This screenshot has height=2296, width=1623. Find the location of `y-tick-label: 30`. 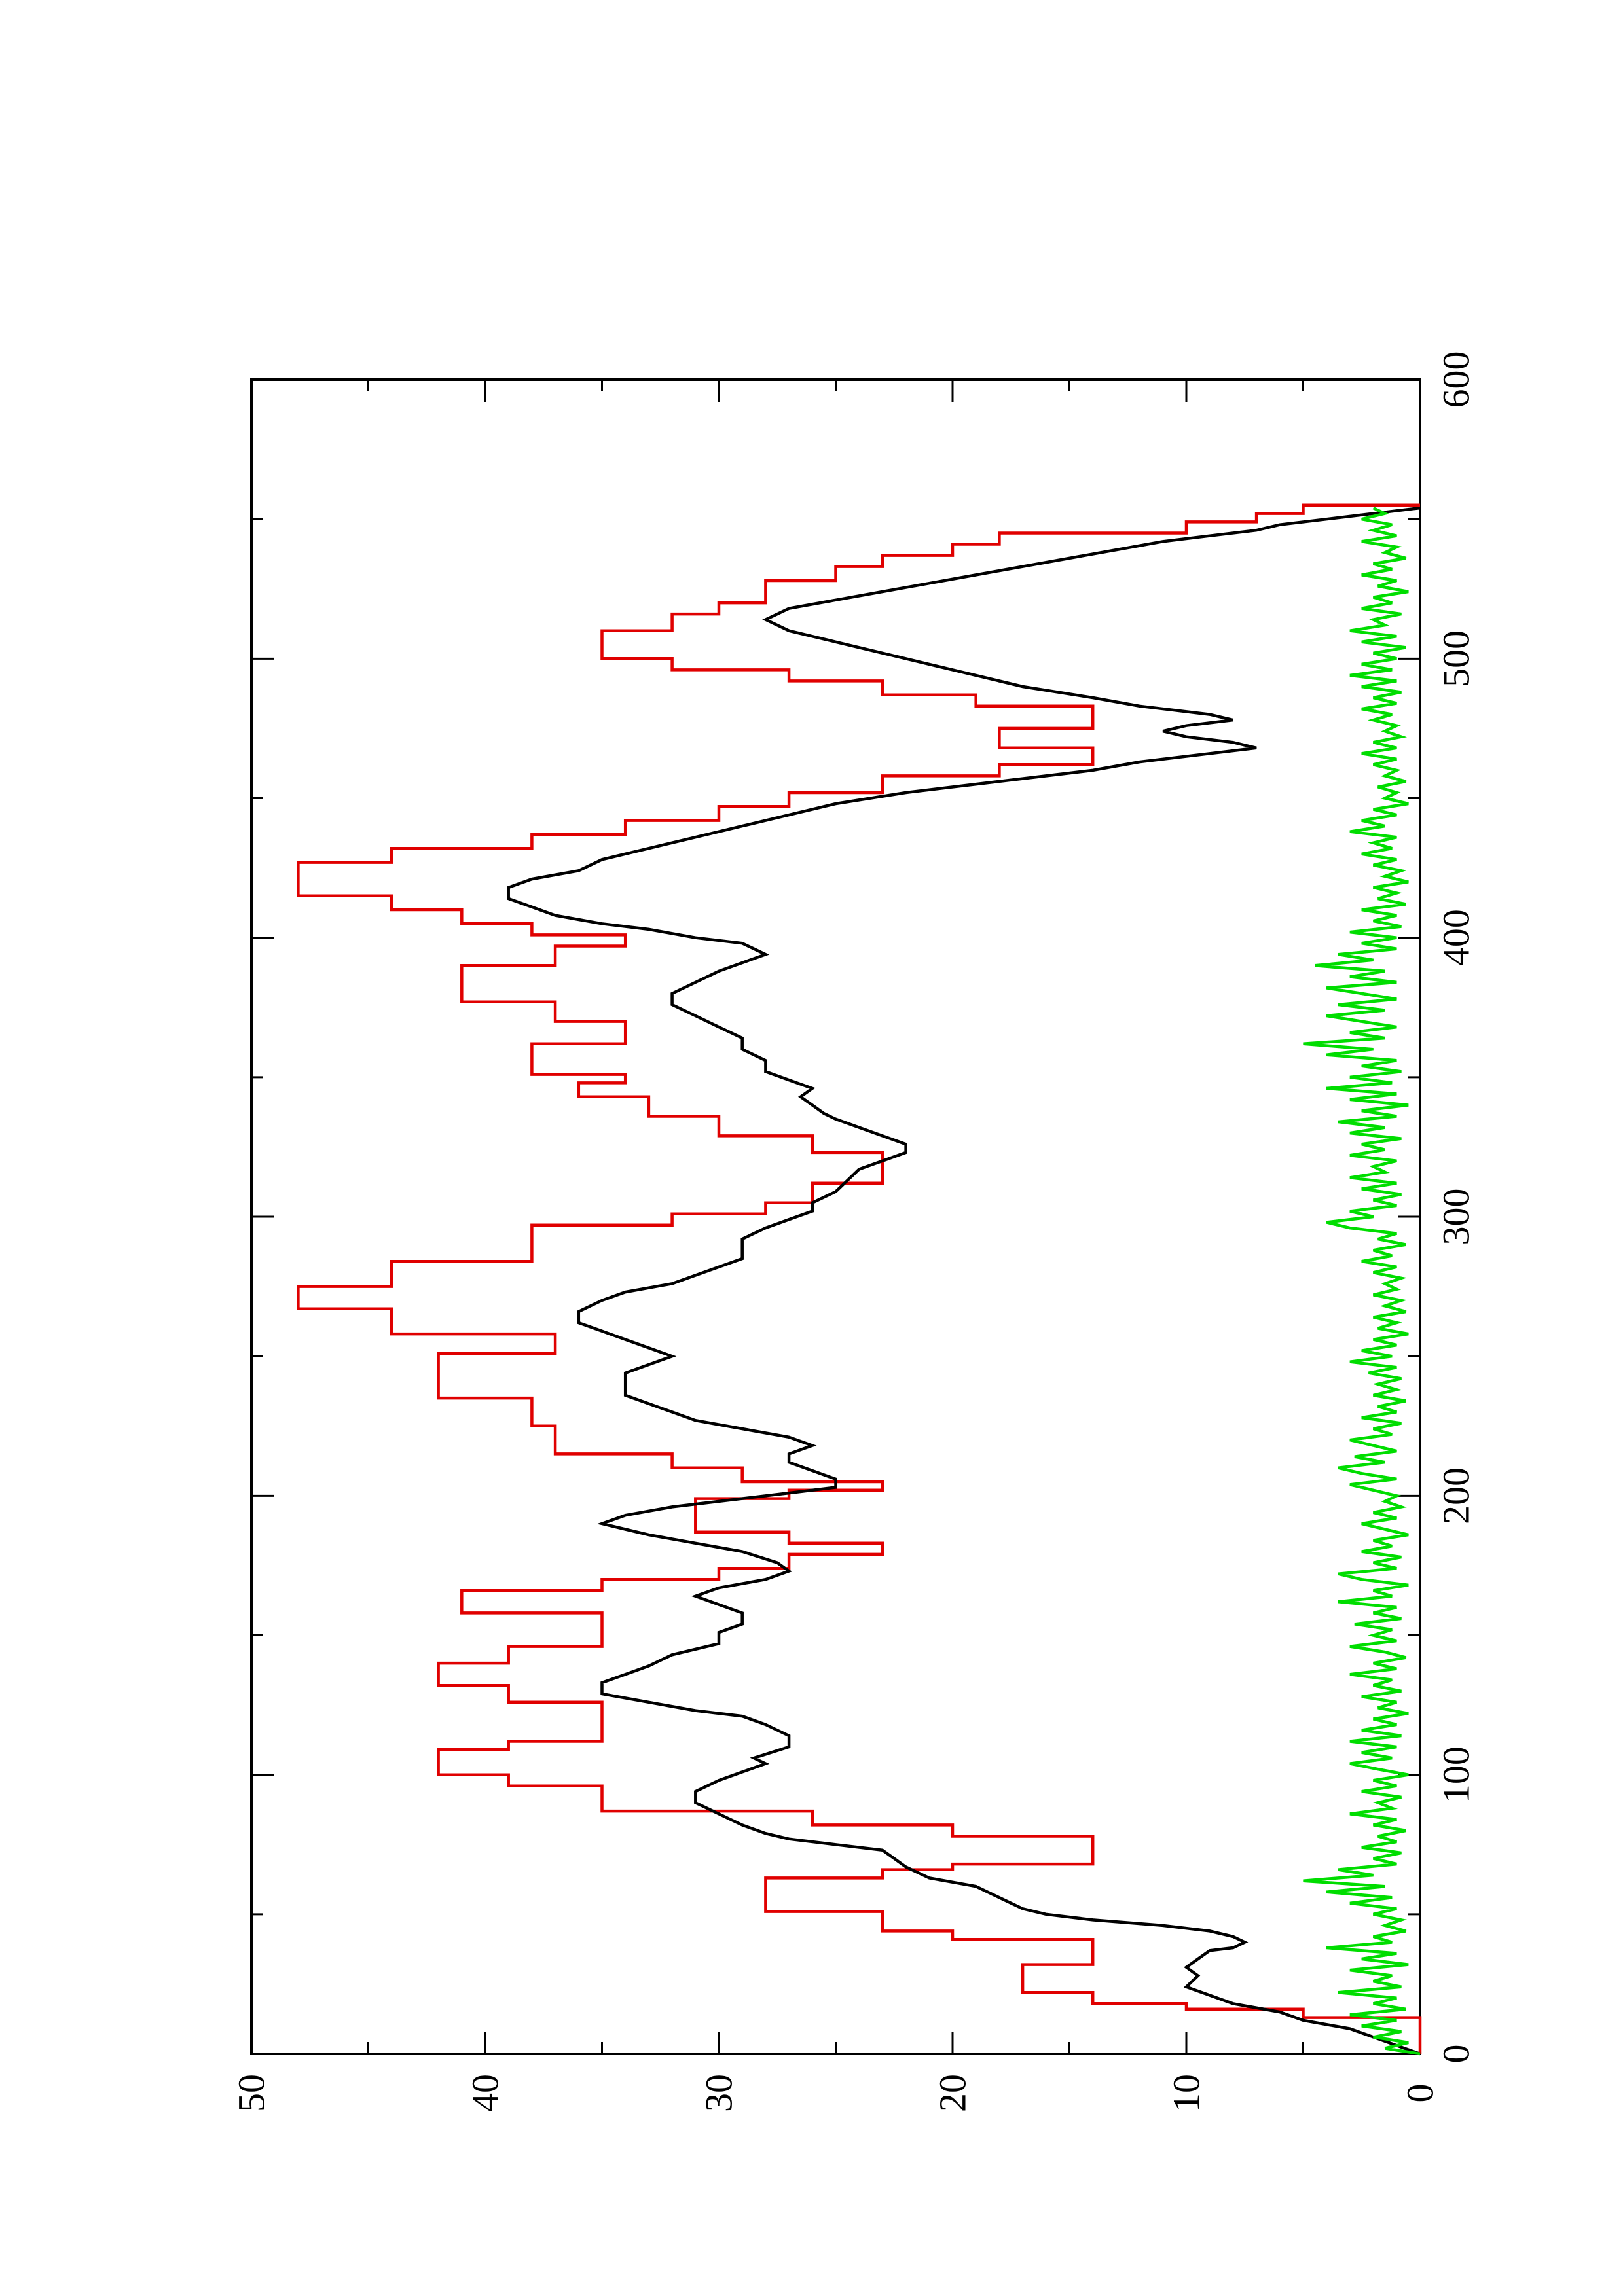

y-tick-label: 30 is located at coordinates (719, 2093).